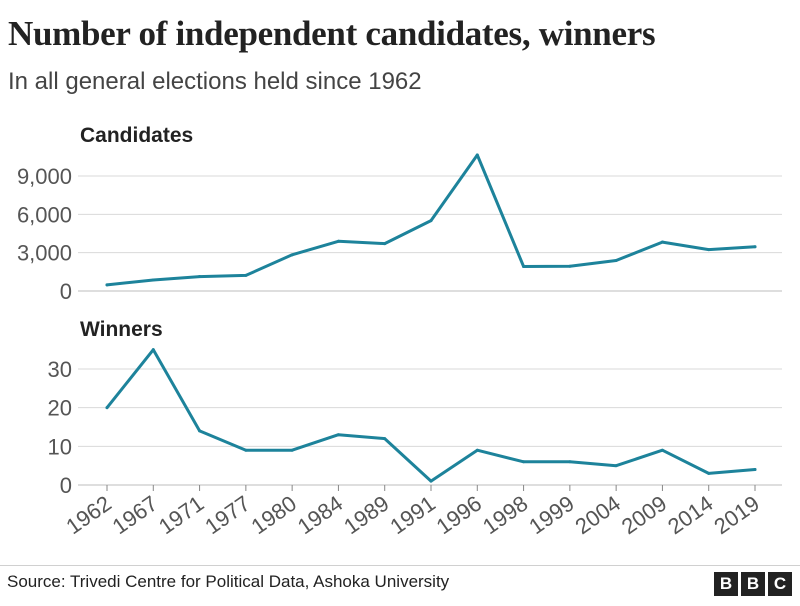  Describe the element at coordinates (274, 515) in the screenshot. I see `x-tick-label: 1980` at that location.